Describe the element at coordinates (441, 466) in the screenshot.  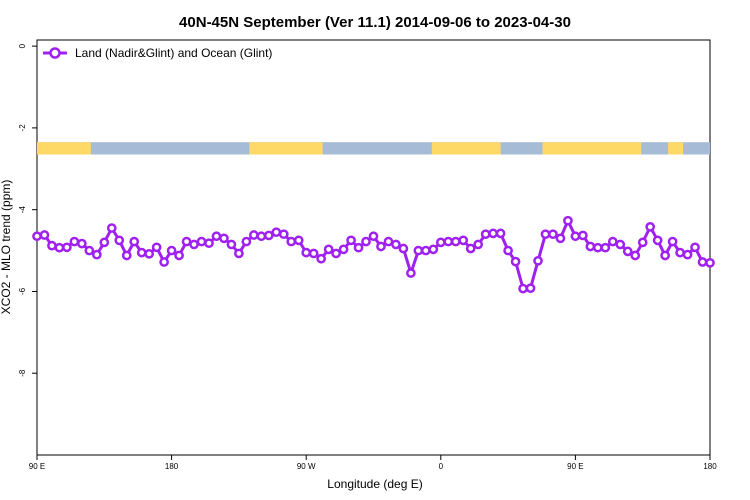
I see `x-tick-label: 0` at that location.